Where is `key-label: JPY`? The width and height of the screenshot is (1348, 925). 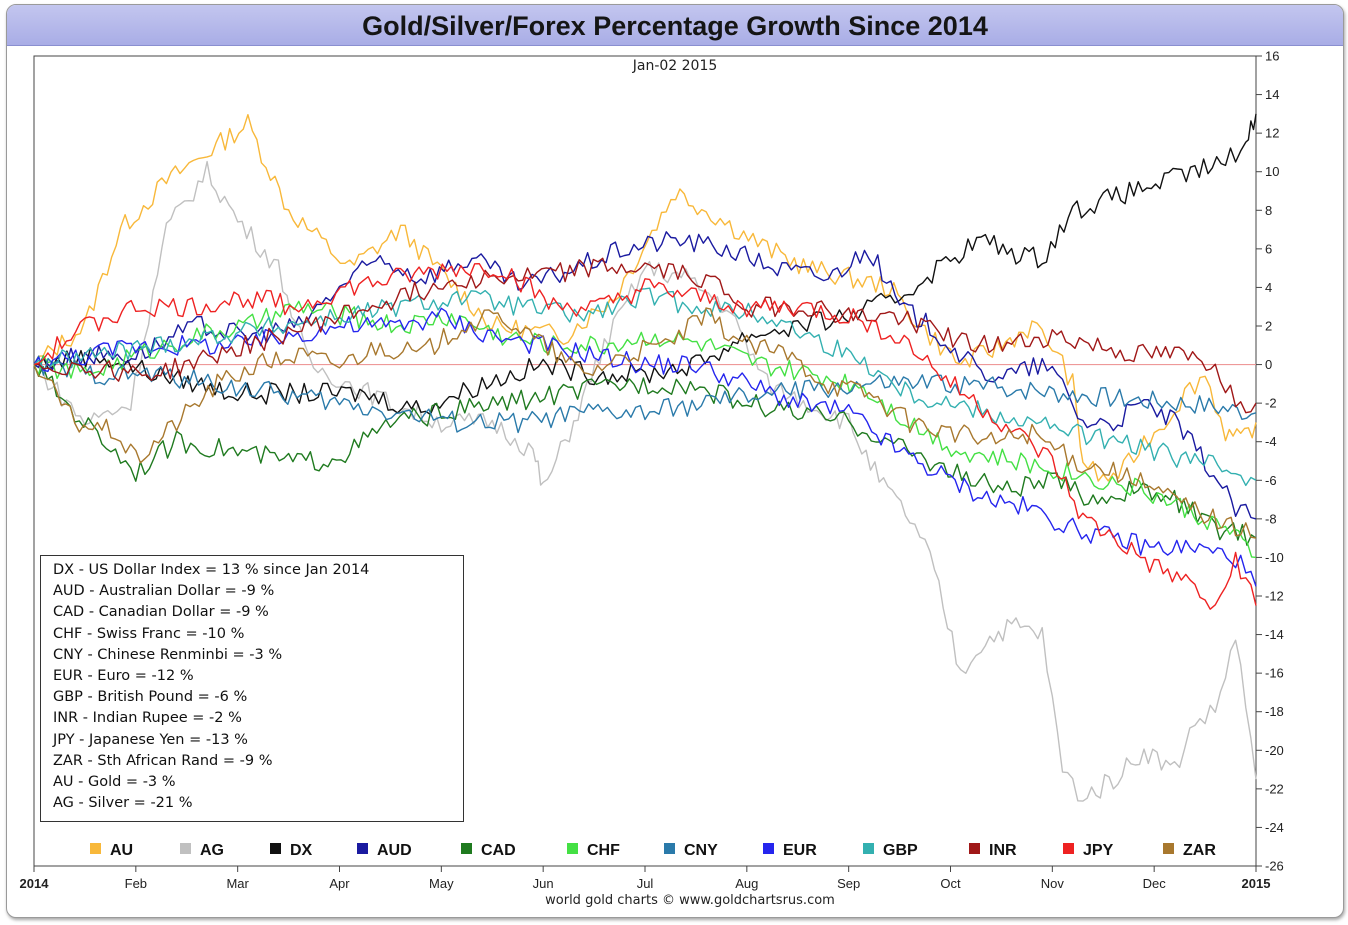
key-label: JPY is located at coordinates (1098, 850).